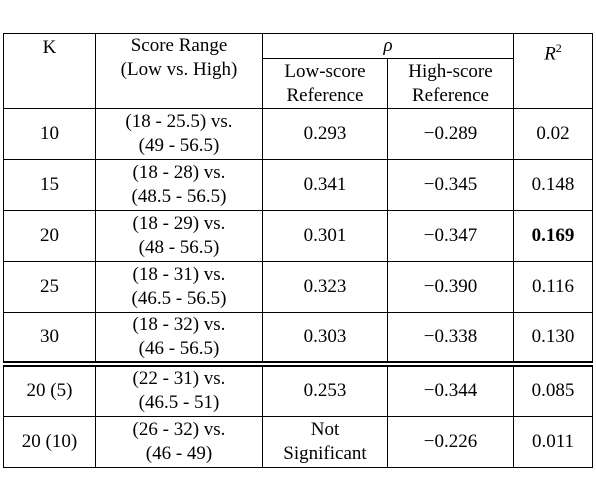 The width and height of the screenshot is (596, 480). I want to click on body-cell: −0.226, so click(450, 441).